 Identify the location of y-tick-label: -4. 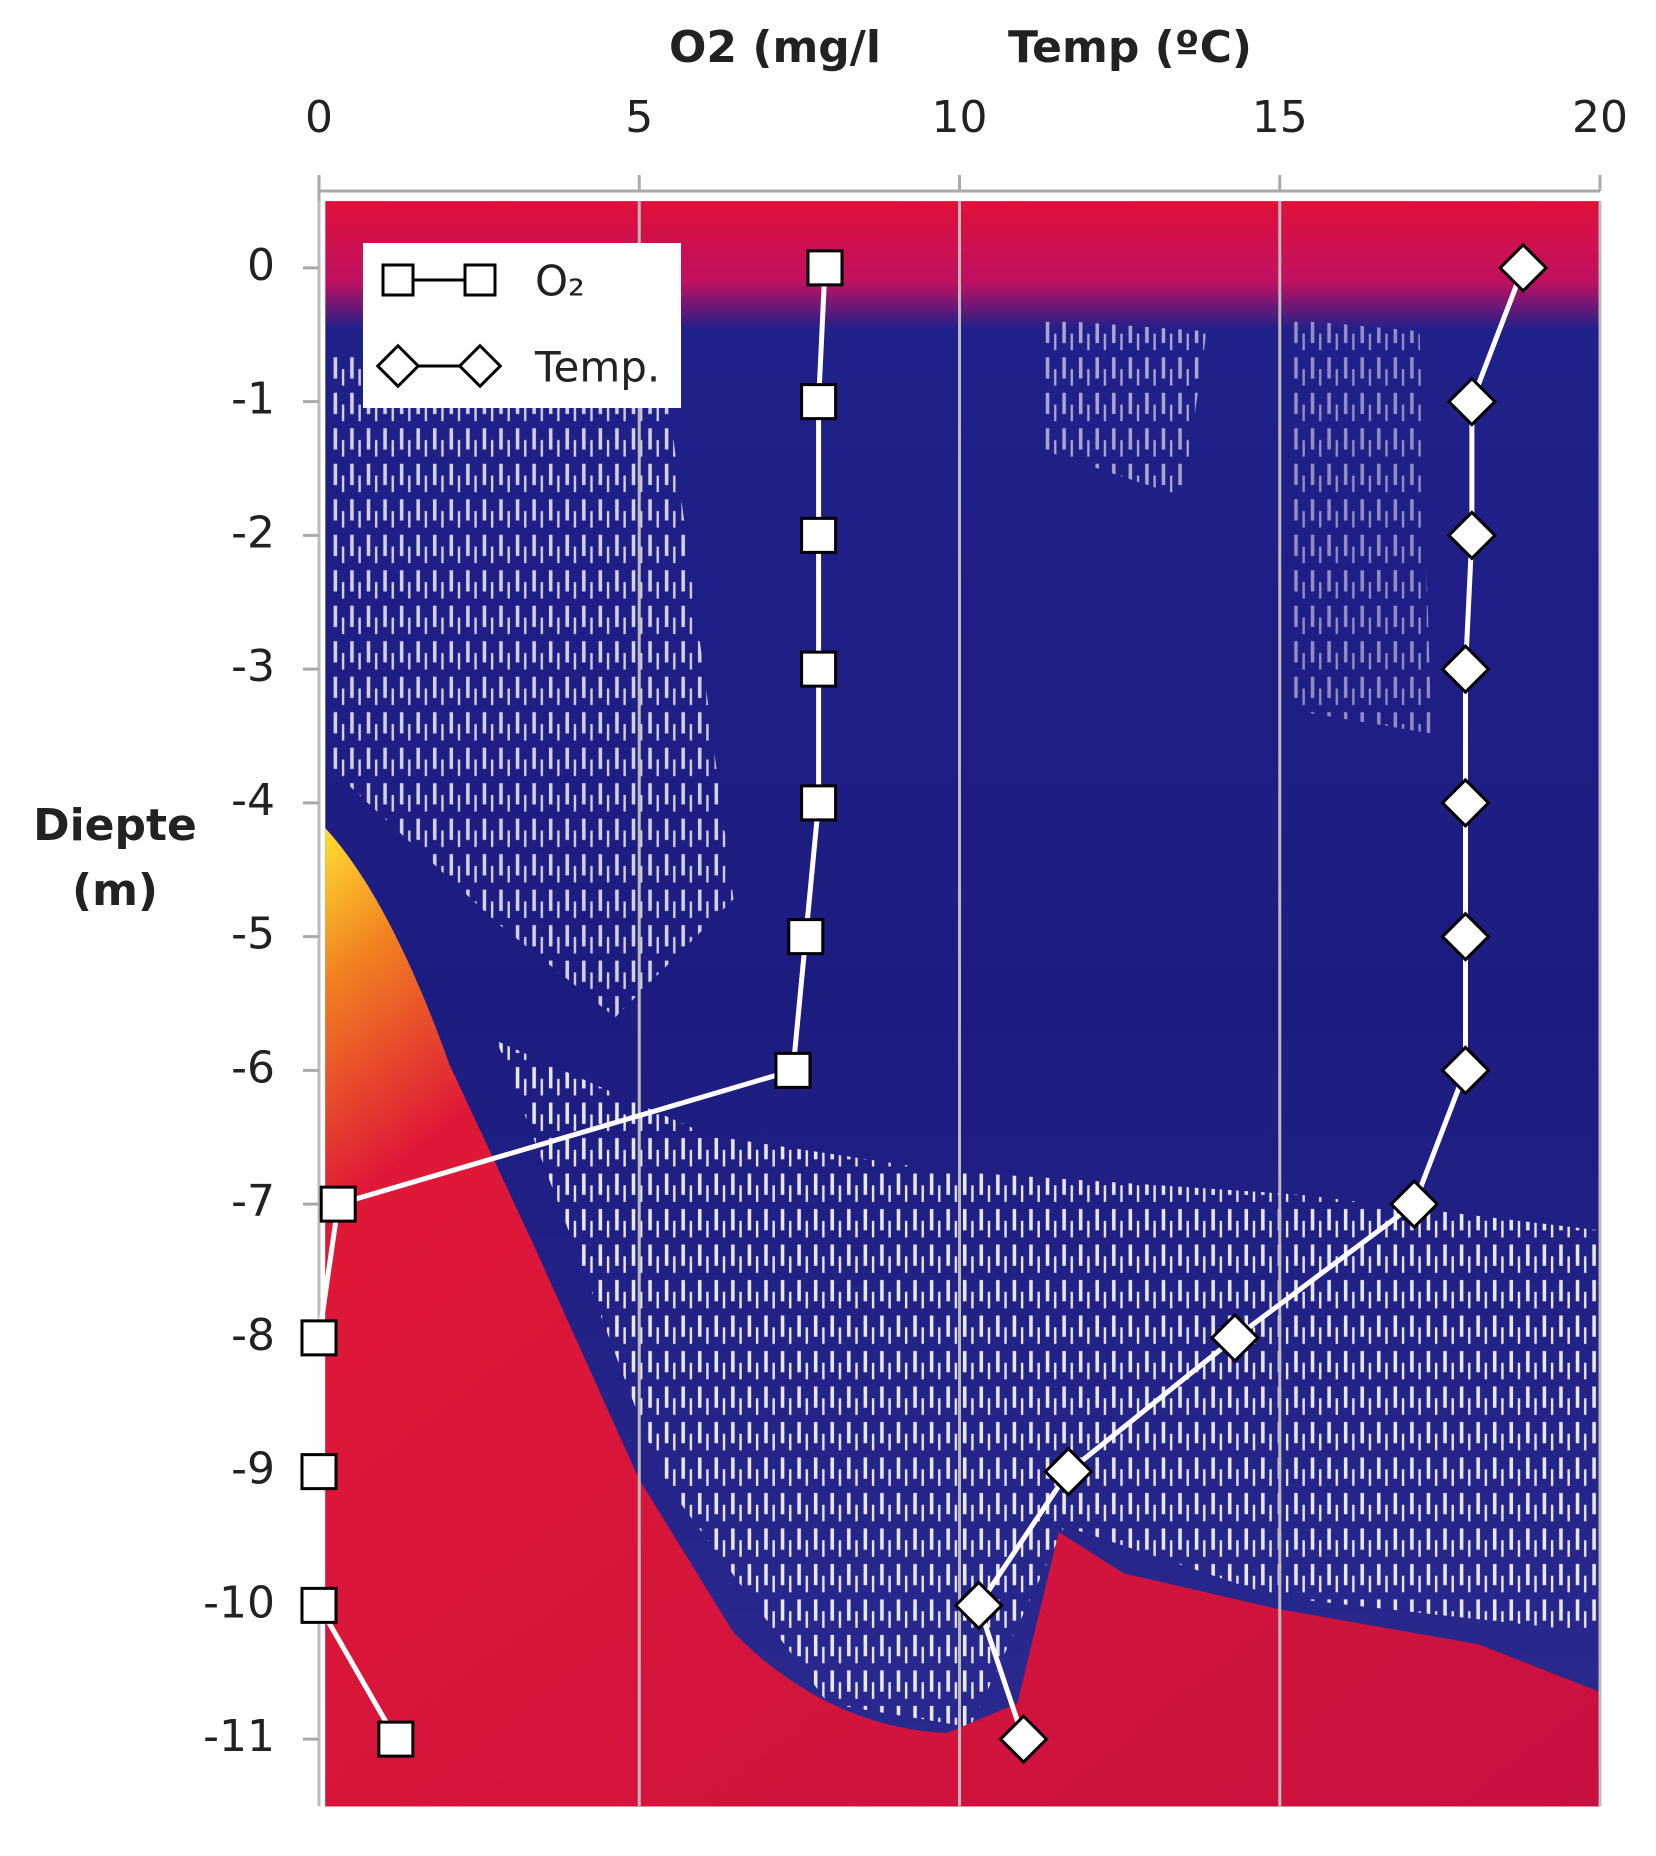
(253, 800).